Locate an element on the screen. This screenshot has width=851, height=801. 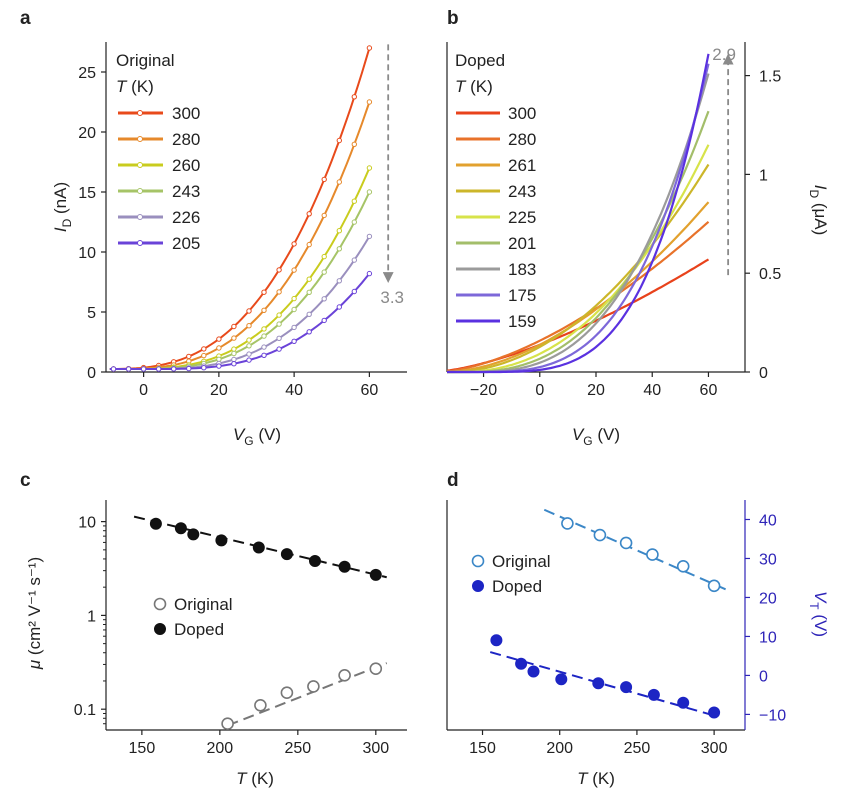
c-x-tick-label: 300 is located at coordinates (375, 748).